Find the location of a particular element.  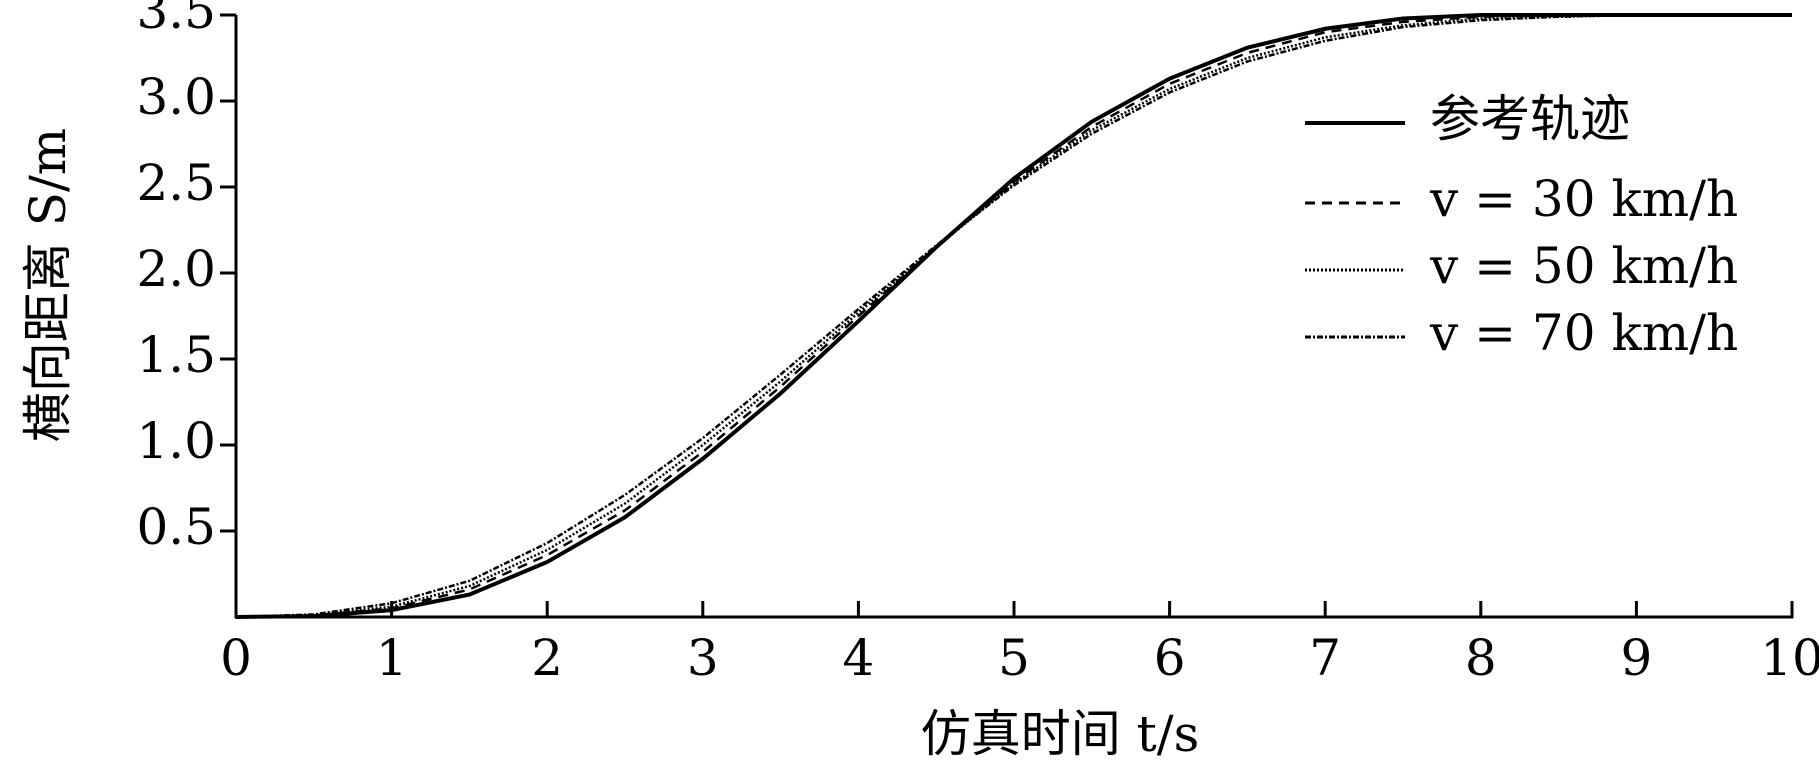

y-tick-label: 1.0 is located at coordinates (176, 441).